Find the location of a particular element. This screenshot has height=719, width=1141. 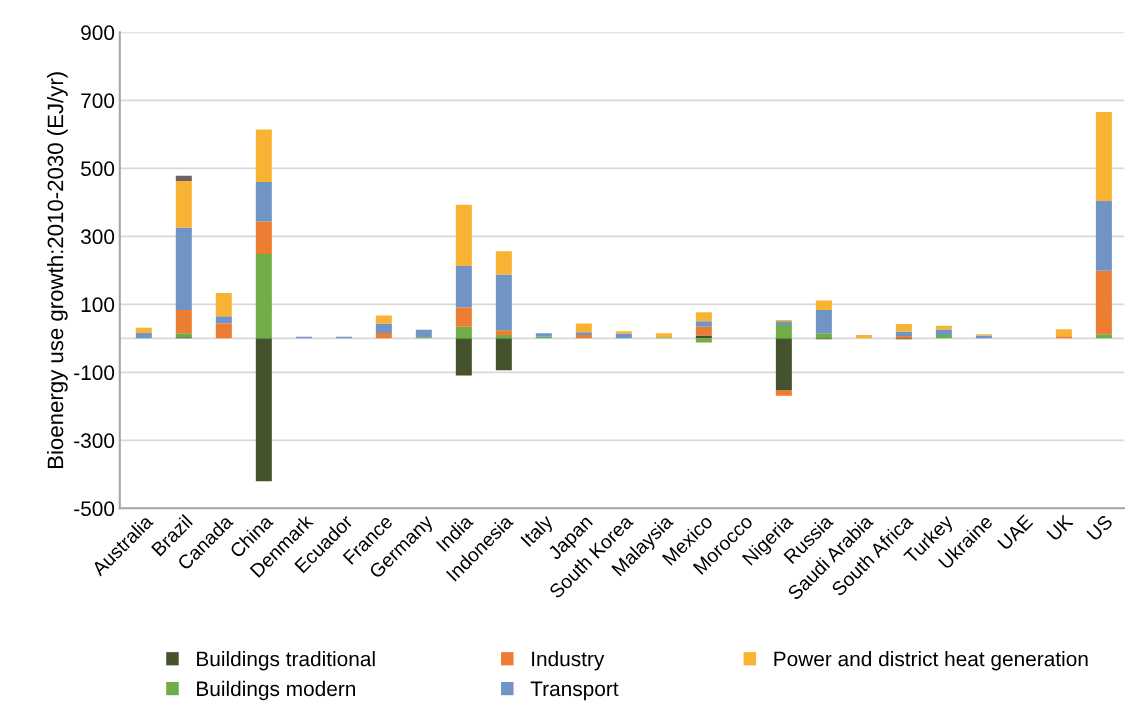

legend-label: Transport is located at coordinates (574, 691).